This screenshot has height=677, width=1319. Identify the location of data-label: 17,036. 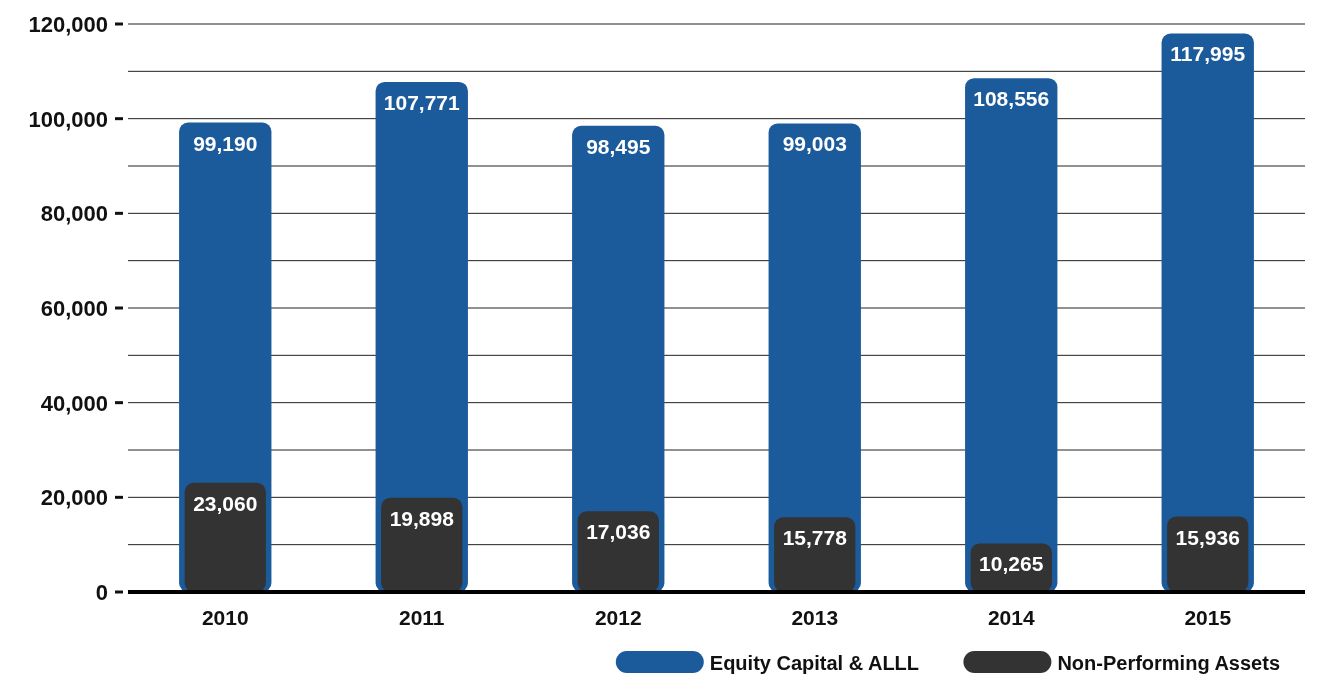
(618, 532).